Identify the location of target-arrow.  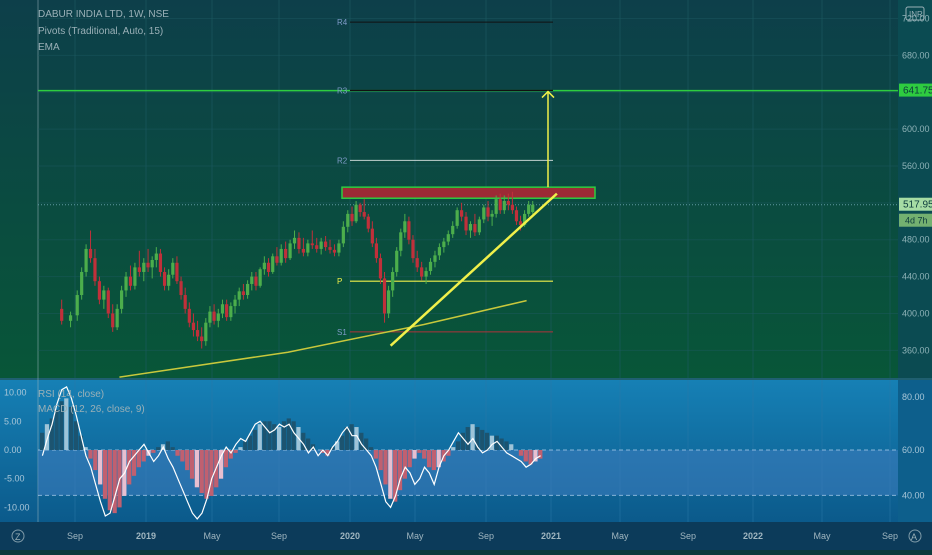
(548, 139).